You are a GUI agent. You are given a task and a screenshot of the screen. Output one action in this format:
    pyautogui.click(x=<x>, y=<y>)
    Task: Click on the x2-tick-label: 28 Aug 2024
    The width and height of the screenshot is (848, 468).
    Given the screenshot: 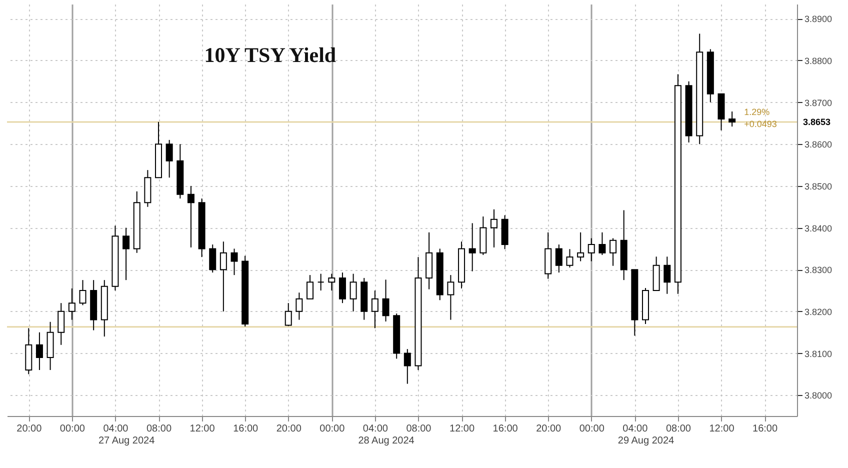 What is the action you would take?
    pyautogui.click(x=386, y=441)
    